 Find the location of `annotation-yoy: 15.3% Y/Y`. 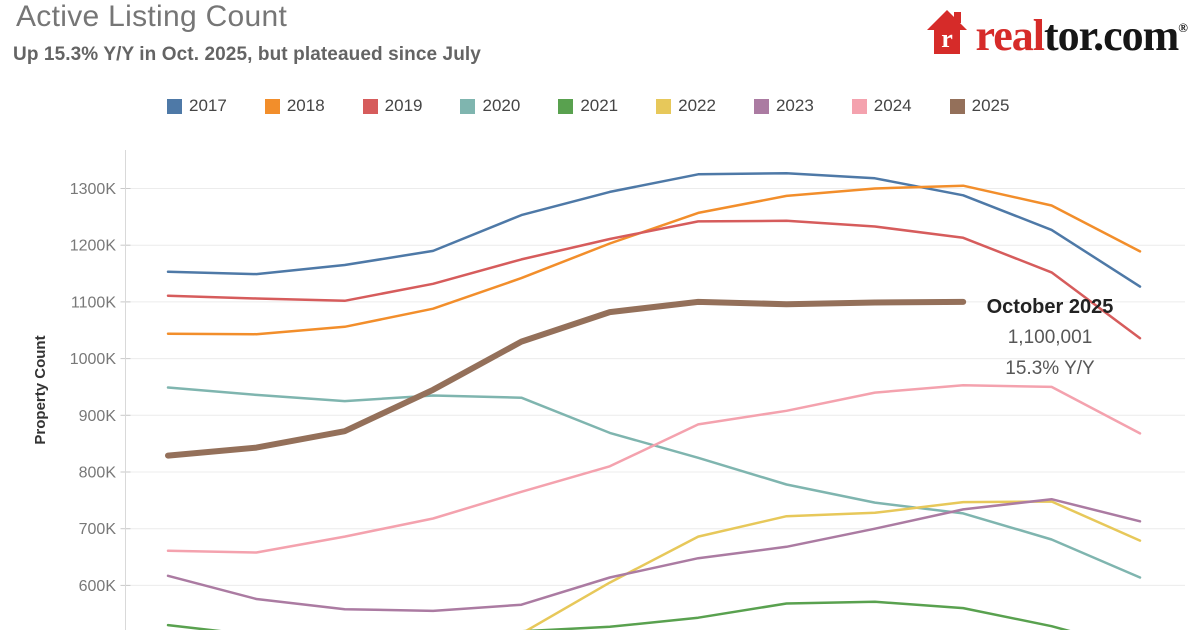

annotation-yoy: 15.3% Y/Y is located at coordinates (1050, 368).